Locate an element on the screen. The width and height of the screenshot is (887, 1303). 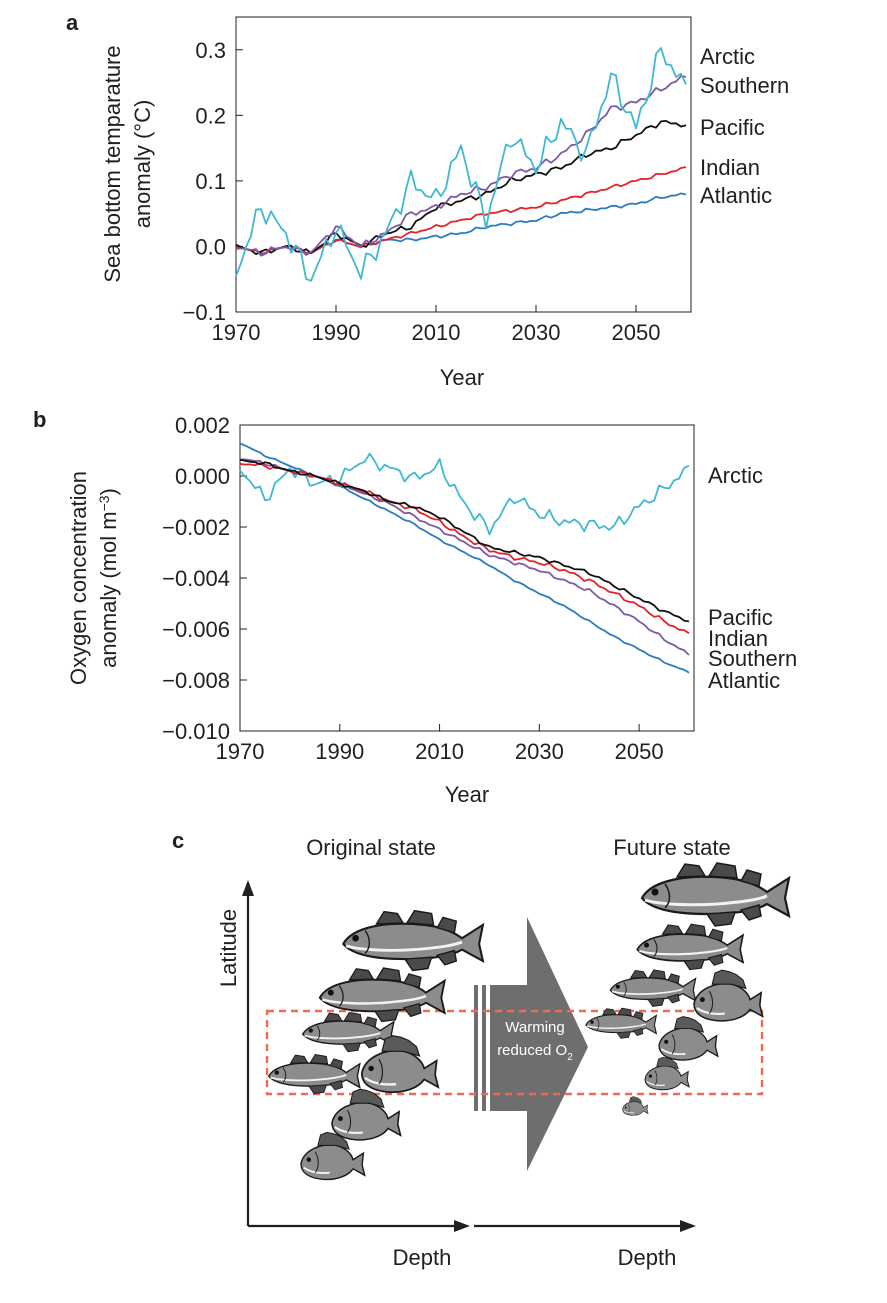
depth-axis-label-right: Depth is located at coordinates (647, 1257).